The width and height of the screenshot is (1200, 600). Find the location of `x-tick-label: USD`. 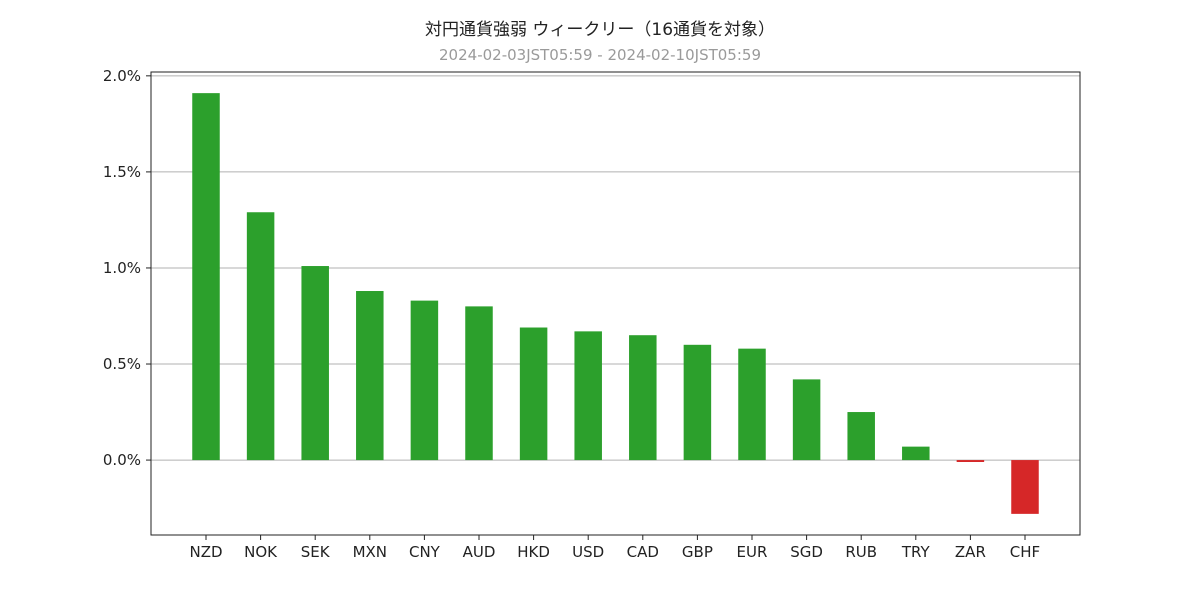

x-tick-label: USD is located at coordinates (588, 552).